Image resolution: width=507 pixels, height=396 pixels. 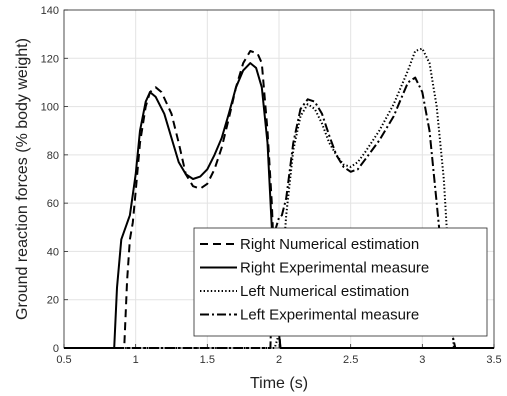 What do you see at coordinates (350, 360) in the screenshot?
I see `x-tick-label: 2.5` at bounding box center [350, 360].